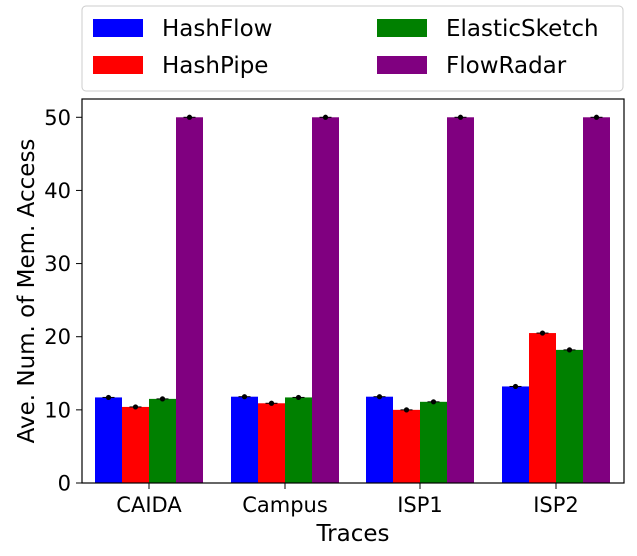 Image resolution: width=637 pixels, height=556 pixels. I want to click on legend-label-elasticsketch: ElasticSketch, so click(522, 29).